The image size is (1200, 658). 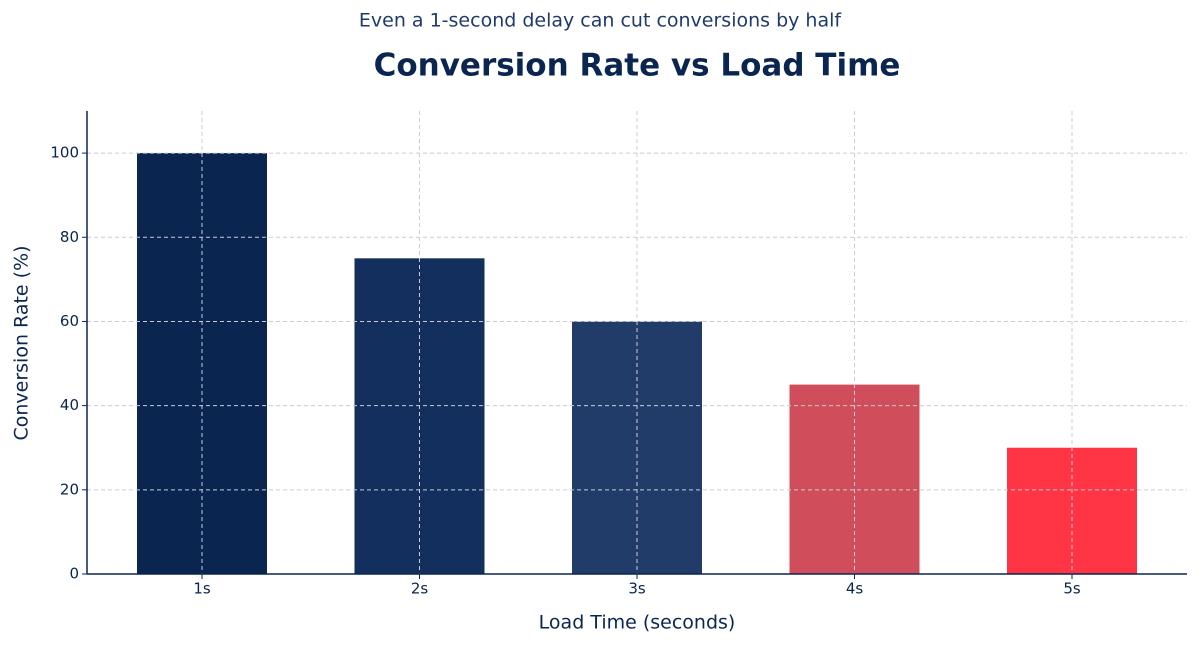 I want to click on chart-title: Conversion Rate vs Load Time, so click(x=637, y=66).